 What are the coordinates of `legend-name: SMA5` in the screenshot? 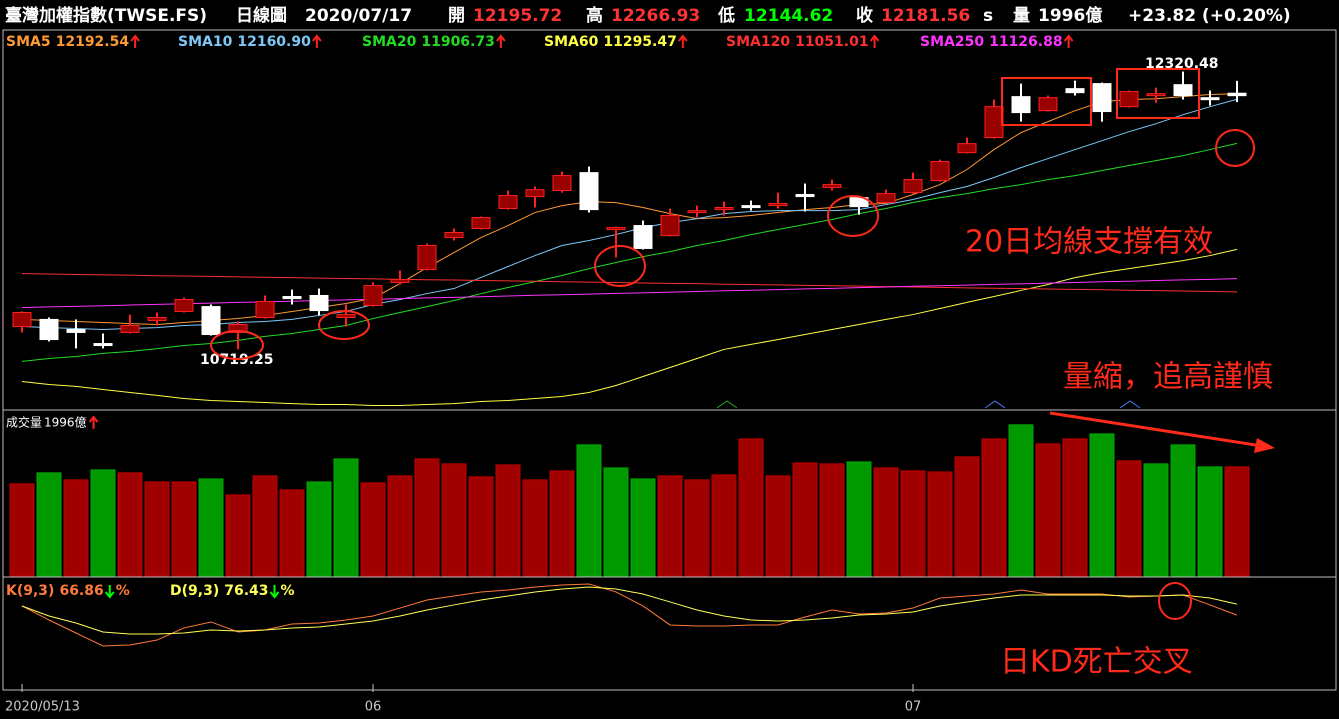 It's located at (28, 42).